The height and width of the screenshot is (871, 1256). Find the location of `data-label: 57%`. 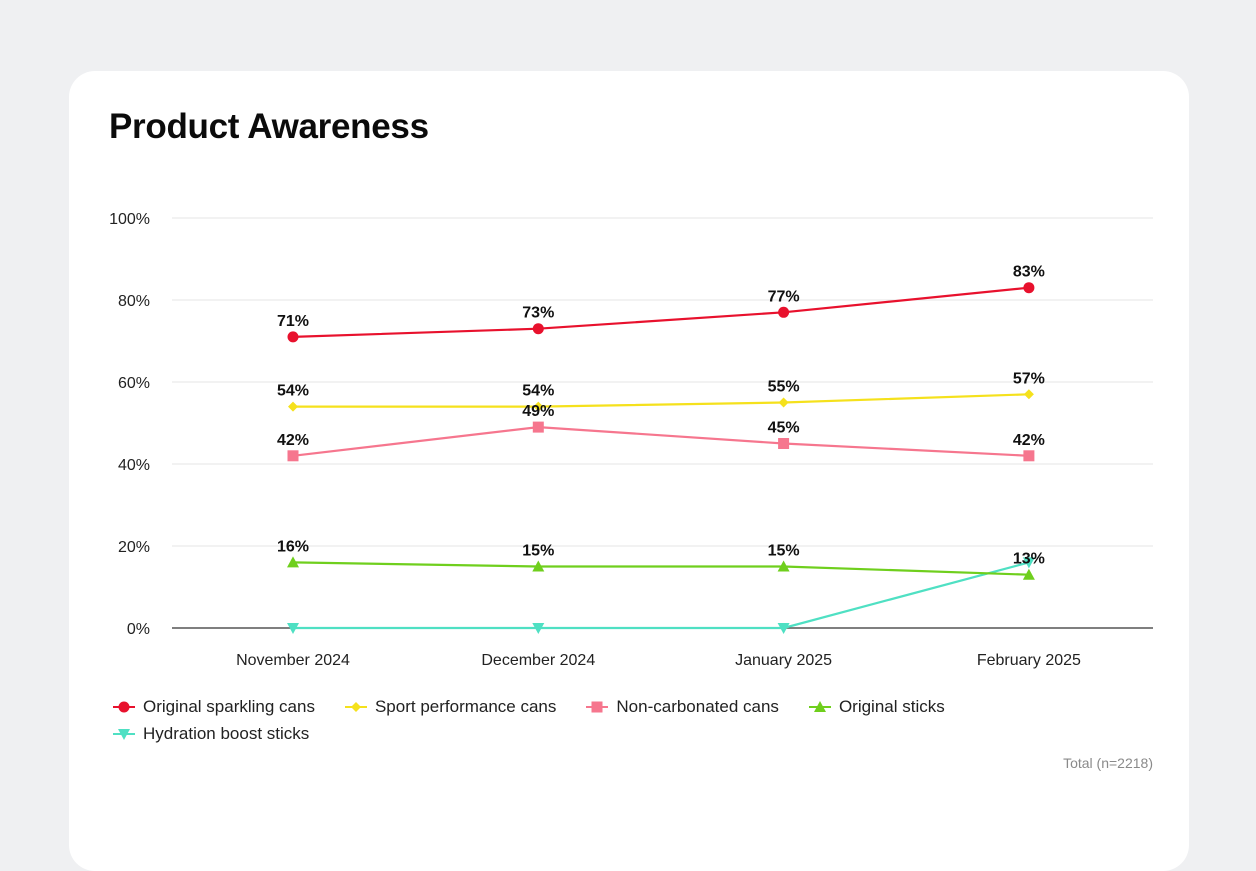

data-label: 57% is located at coordinates (1029, 378).